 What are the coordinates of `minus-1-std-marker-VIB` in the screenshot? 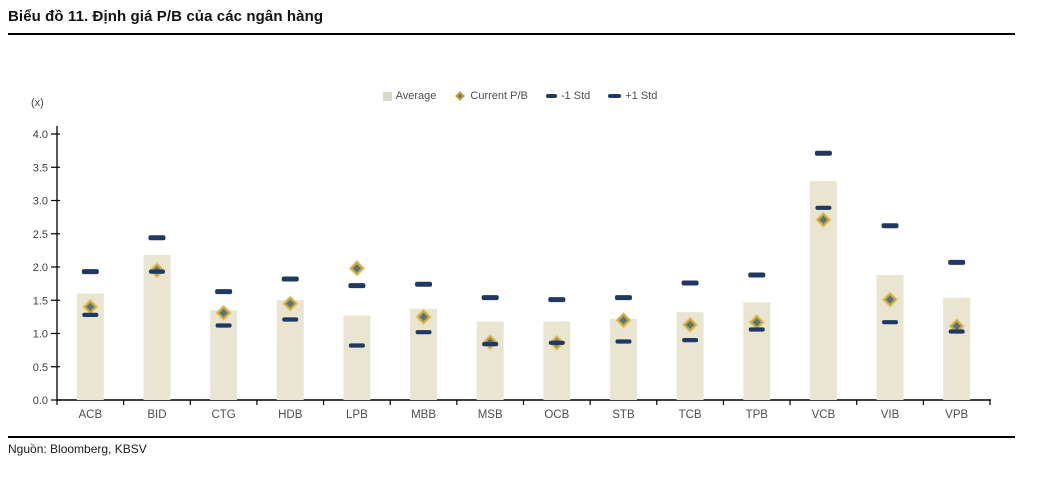 It's located at (890, 322).